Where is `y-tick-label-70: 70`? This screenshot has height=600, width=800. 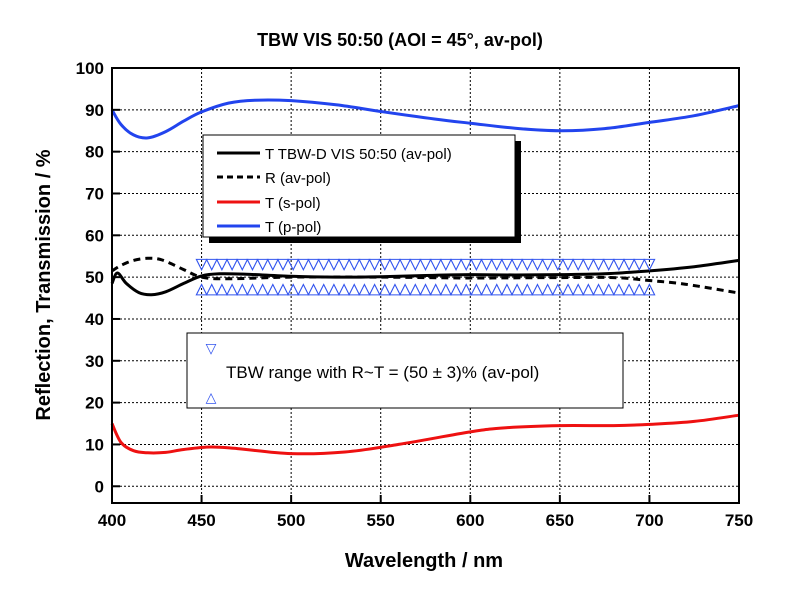 y-tick-label-70: 70 is located at coordinates (94, 193).